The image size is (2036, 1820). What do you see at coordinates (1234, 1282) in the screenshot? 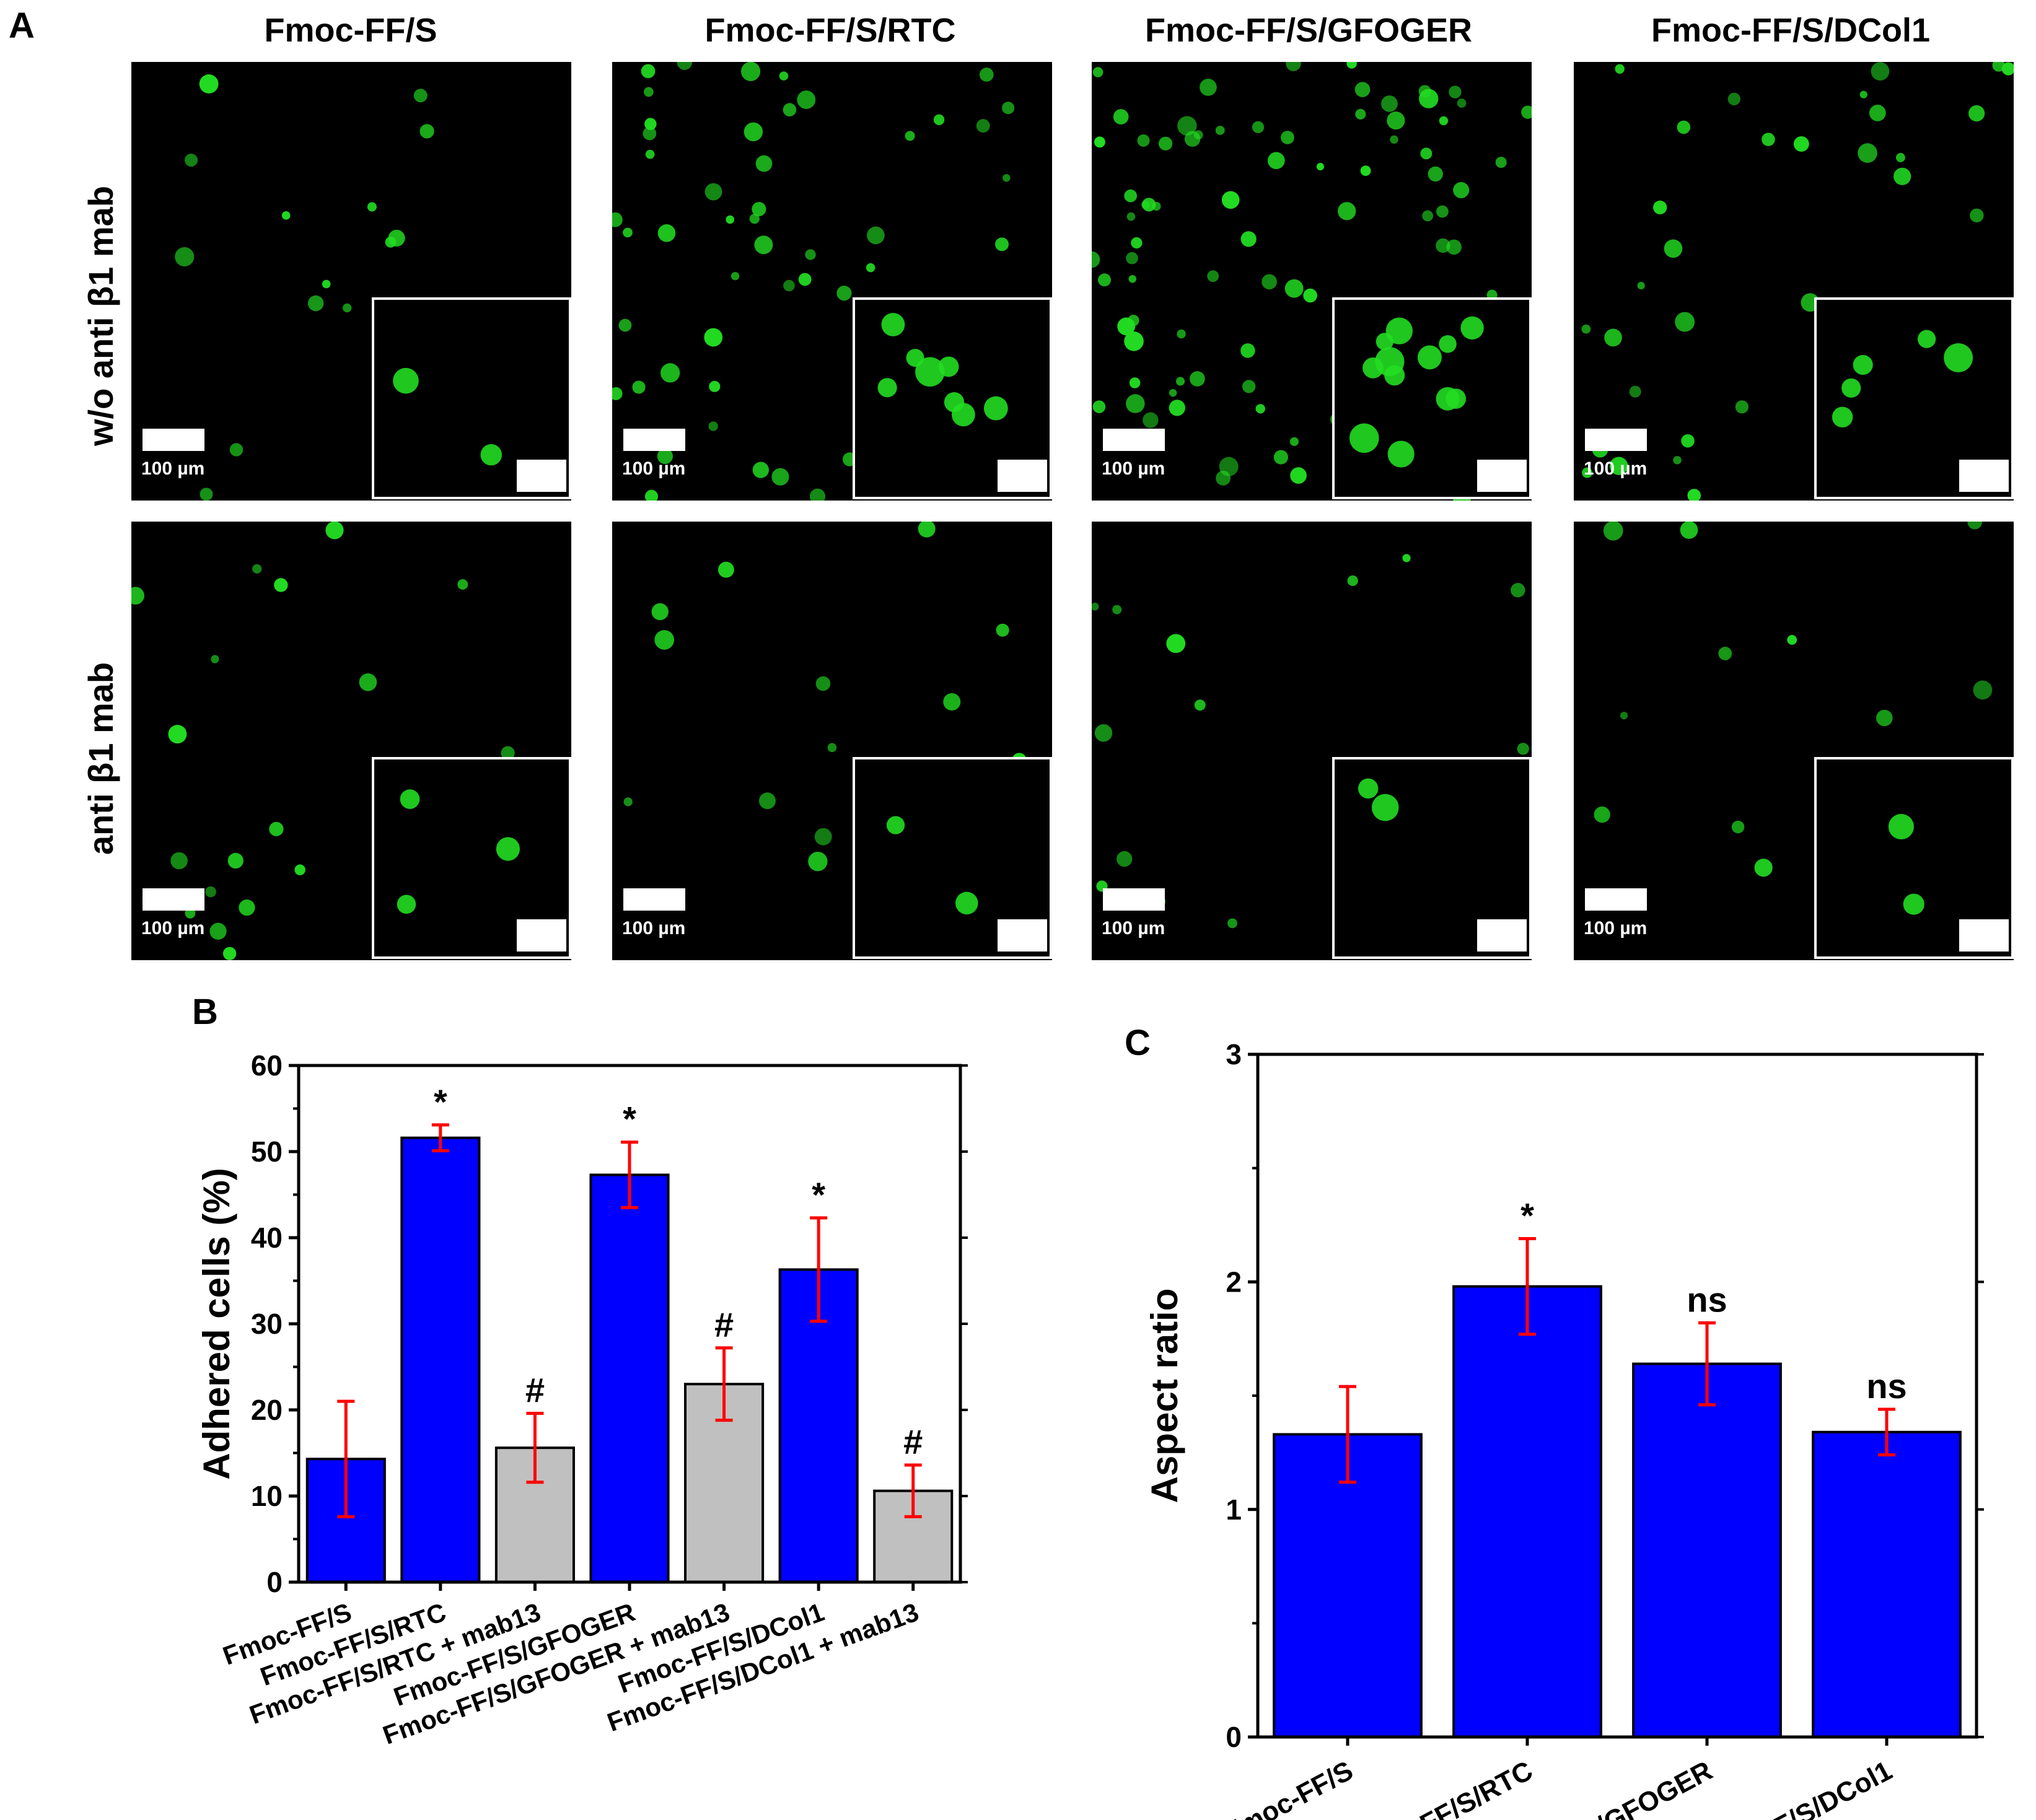
I see `y-tick-label: 2` at bounding box center [1234, 1282].